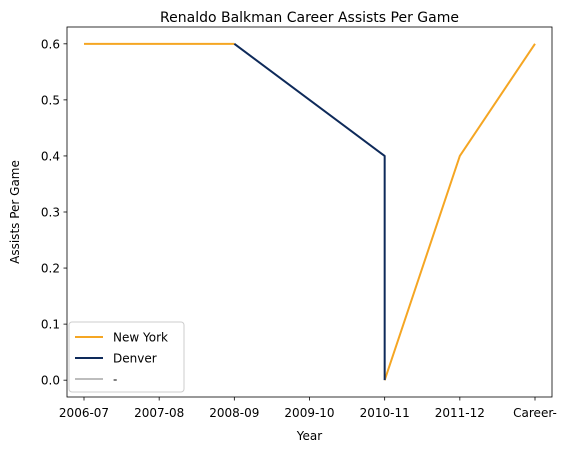 This screenshot has height=453, width=570. I want to click on y-axis-label: Assists Per Game, so click(15, 212).